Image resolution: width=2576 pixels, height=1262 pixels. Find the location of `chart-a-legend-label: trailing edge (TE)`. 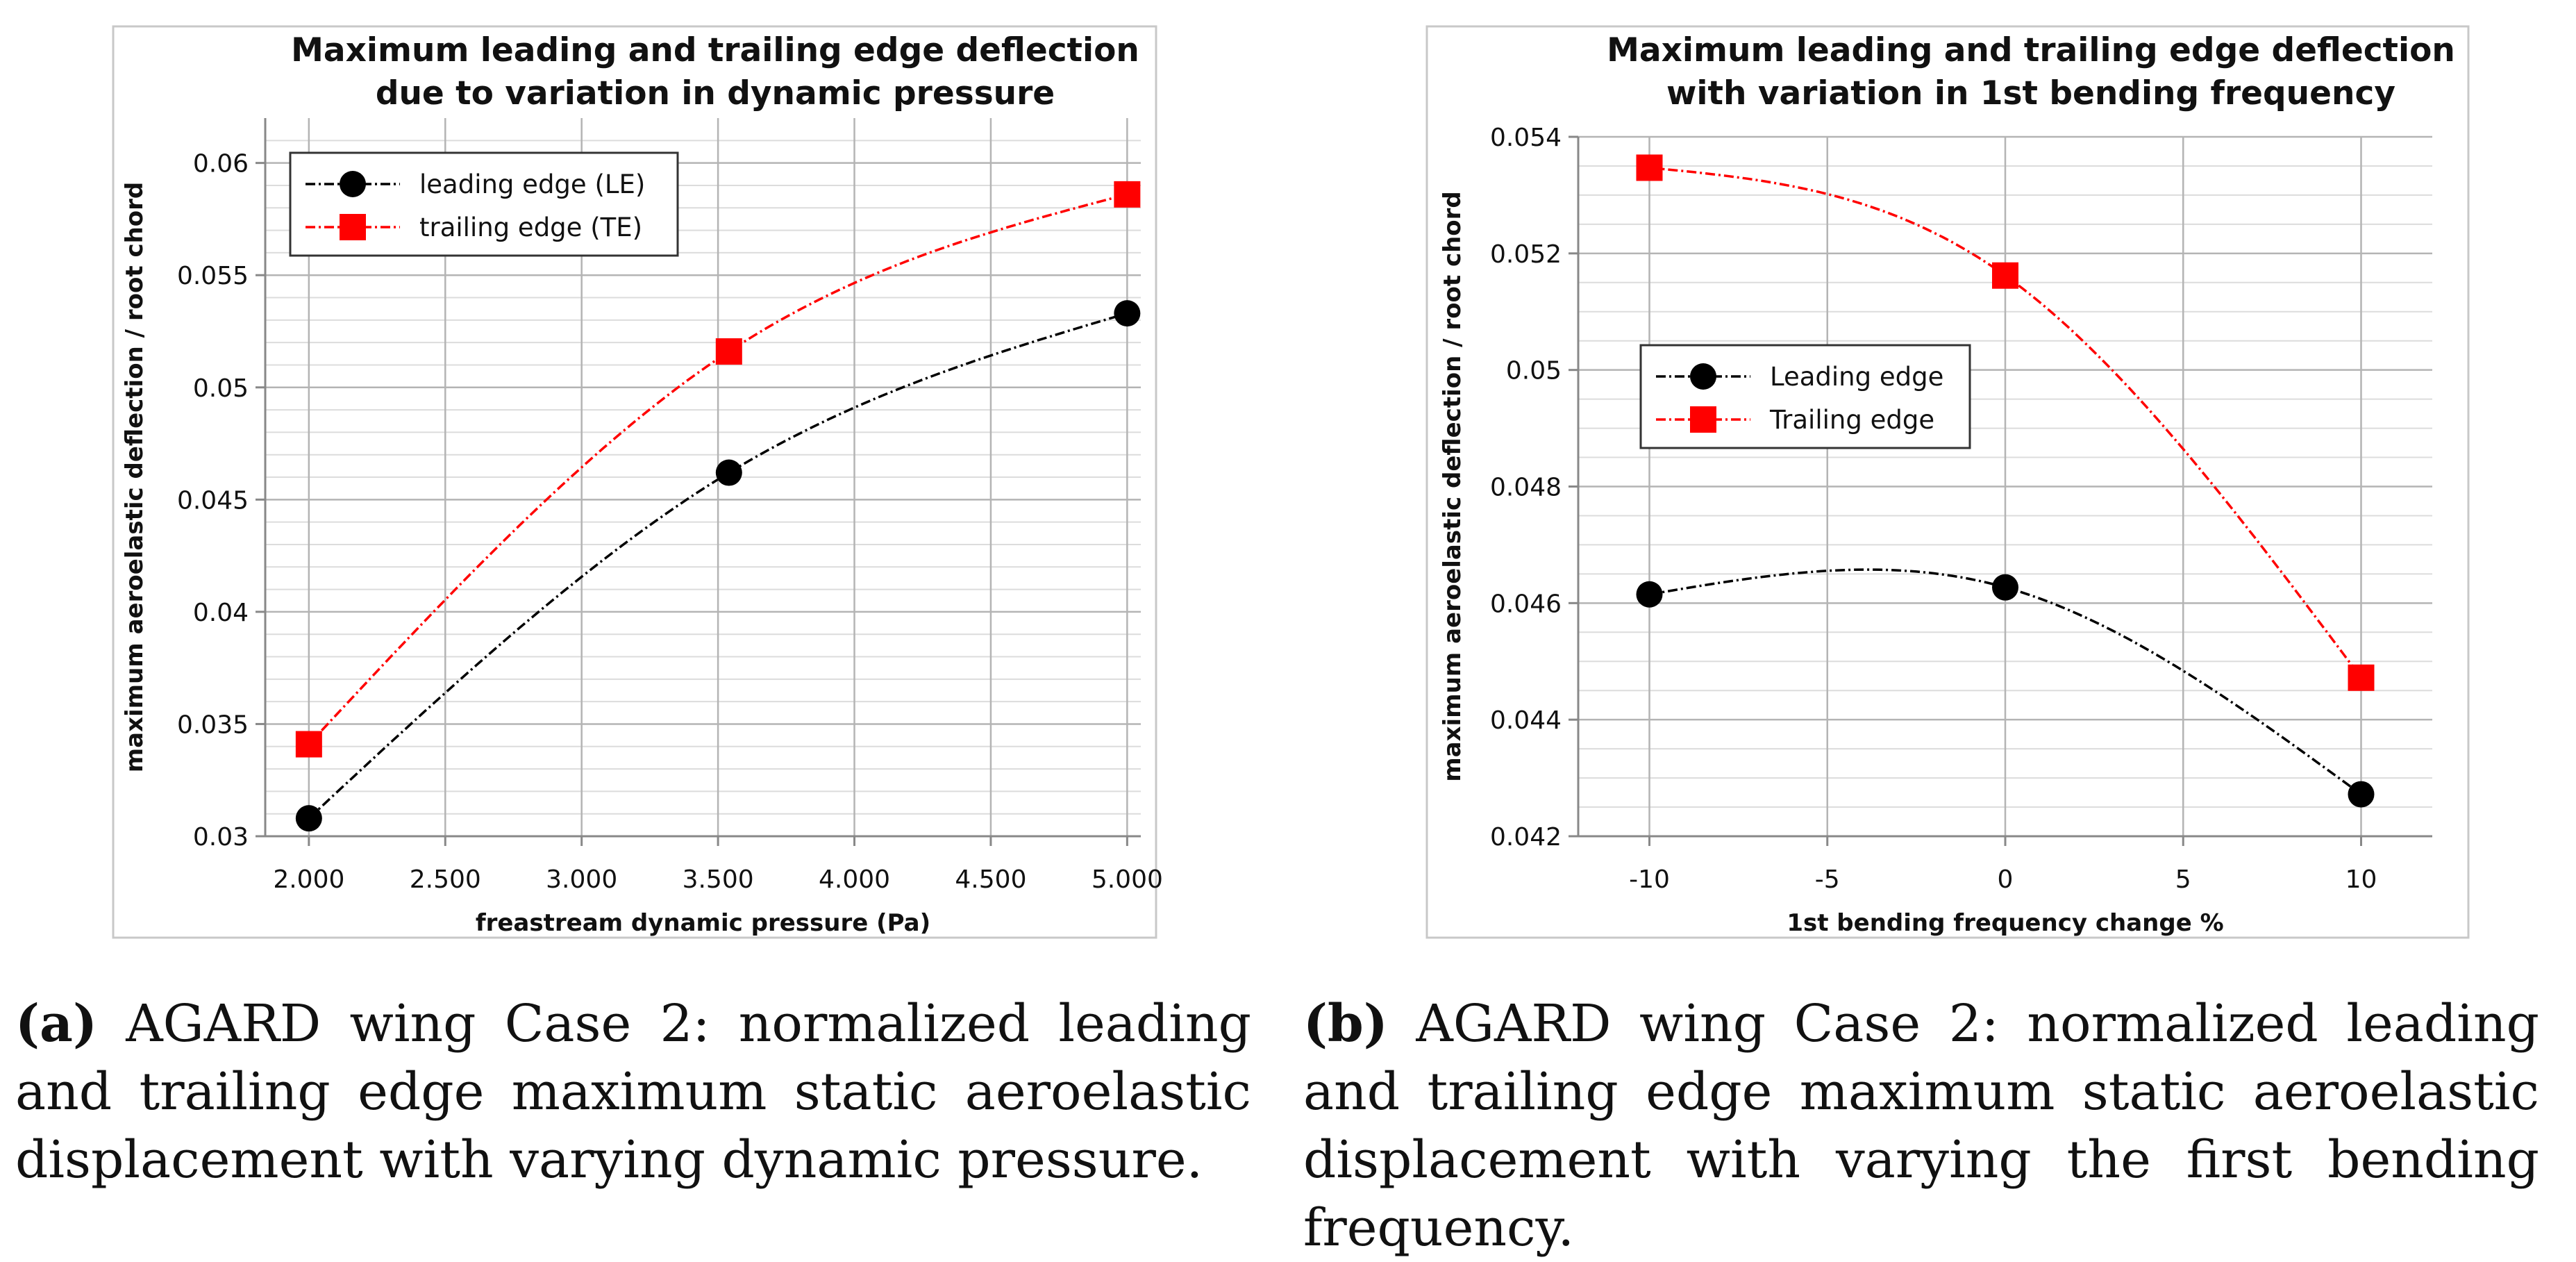

chart-a-legend-label: trailing edge (TE) is located at coordinates (530, 227).